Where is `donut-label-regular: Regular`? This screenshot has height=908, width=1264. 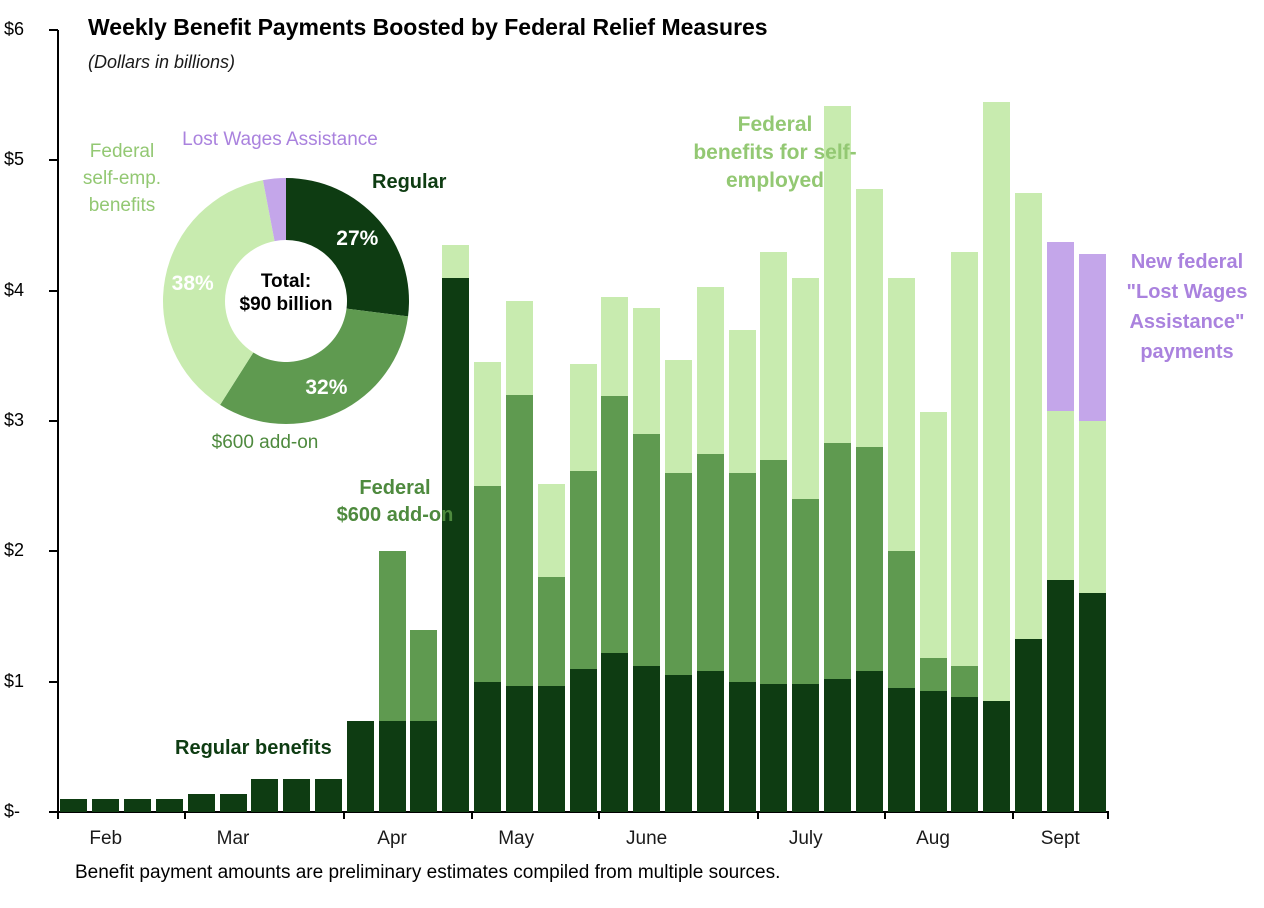
donut-label-regular: Regular is located at coordinates (409, 182).